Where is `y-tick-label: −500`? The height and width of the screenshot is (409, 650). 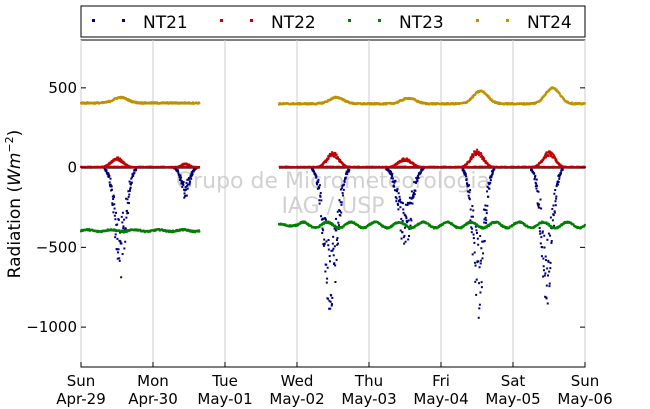 y-tick-label: −500 is located at coordinates (56, 247).